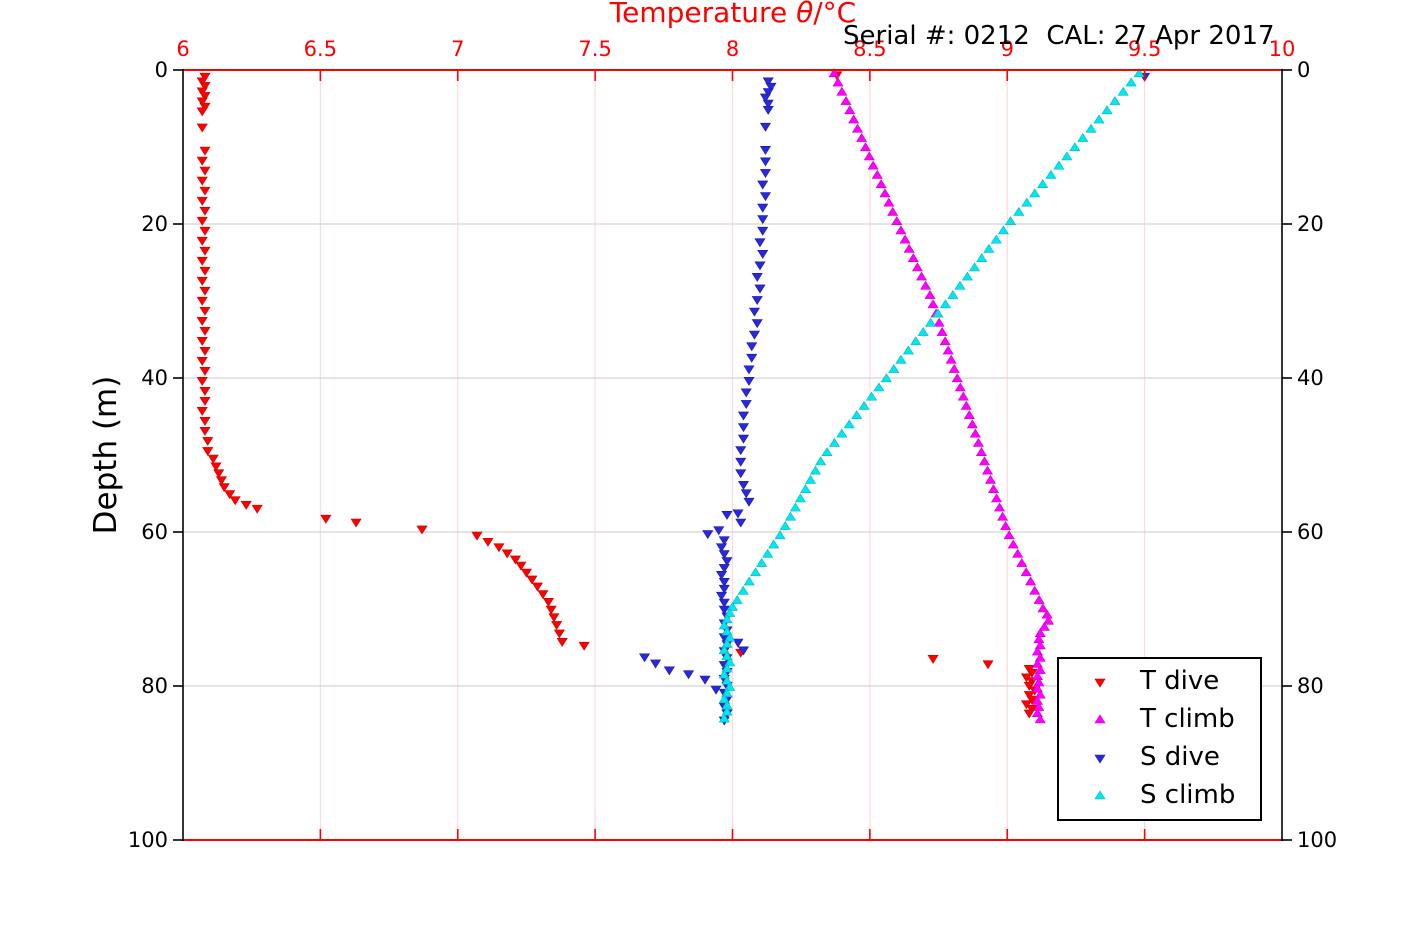 The image size is (1417, 945). What do you see at coordinates (1282, 49) in the screenshot?
I see `x-tick-label: 10` at bounding box center [1282, 49].